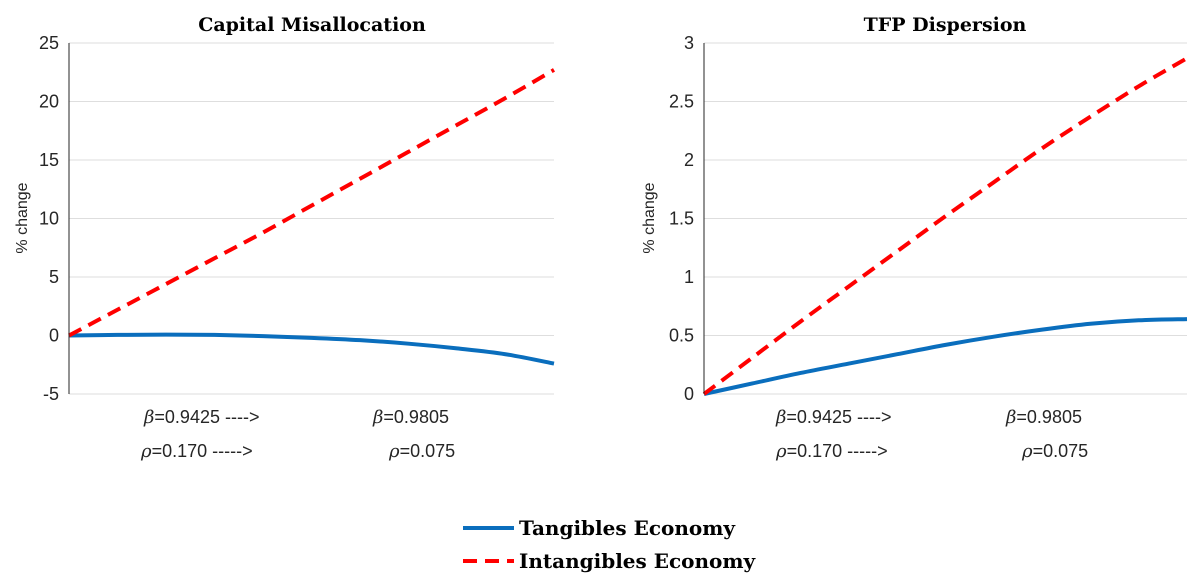 The height and width of the screenshot is (586, 1192). I want to click on chart-title: TFP Dispersion, so click(945, 25).